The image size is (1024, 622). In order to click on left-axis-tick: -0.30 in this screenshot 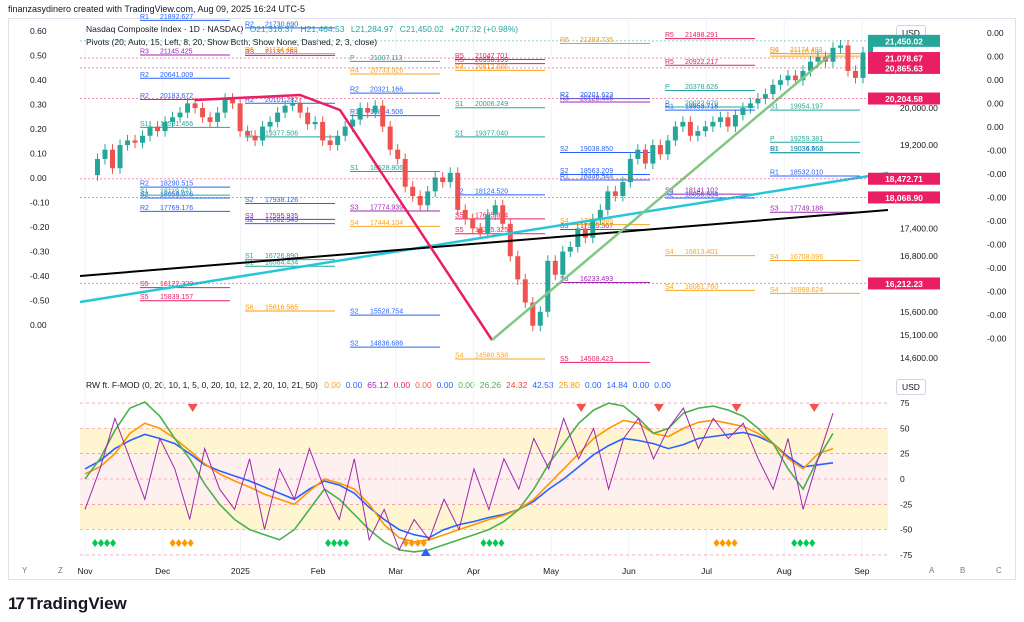, I will do `click(40, 252)`.